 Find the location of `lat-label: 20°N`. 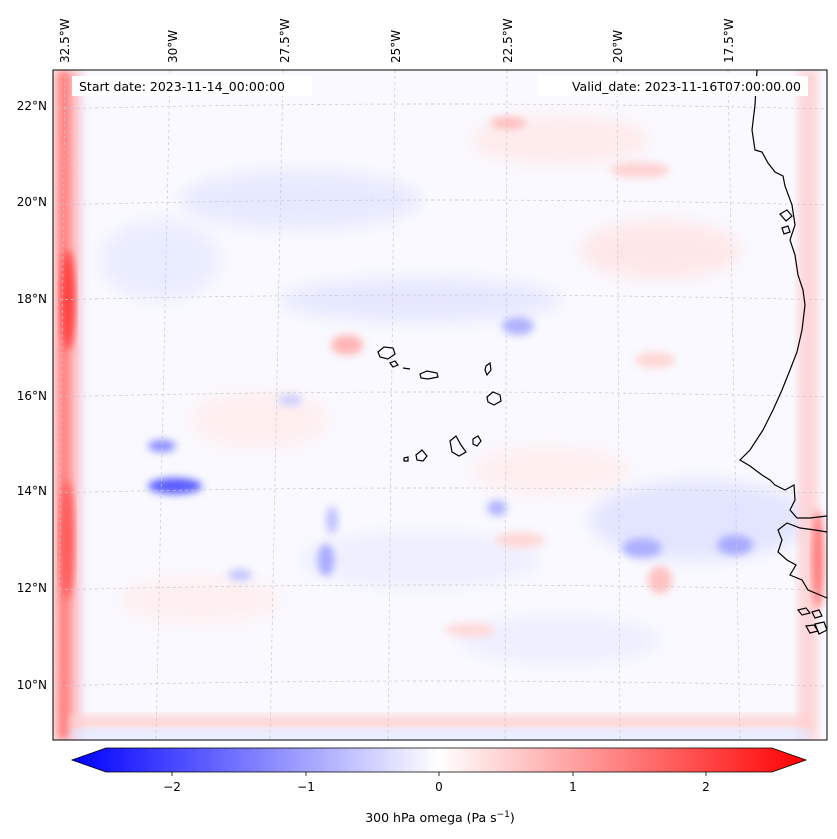

lat-label: 20°N is located at coordinates (32, 202).